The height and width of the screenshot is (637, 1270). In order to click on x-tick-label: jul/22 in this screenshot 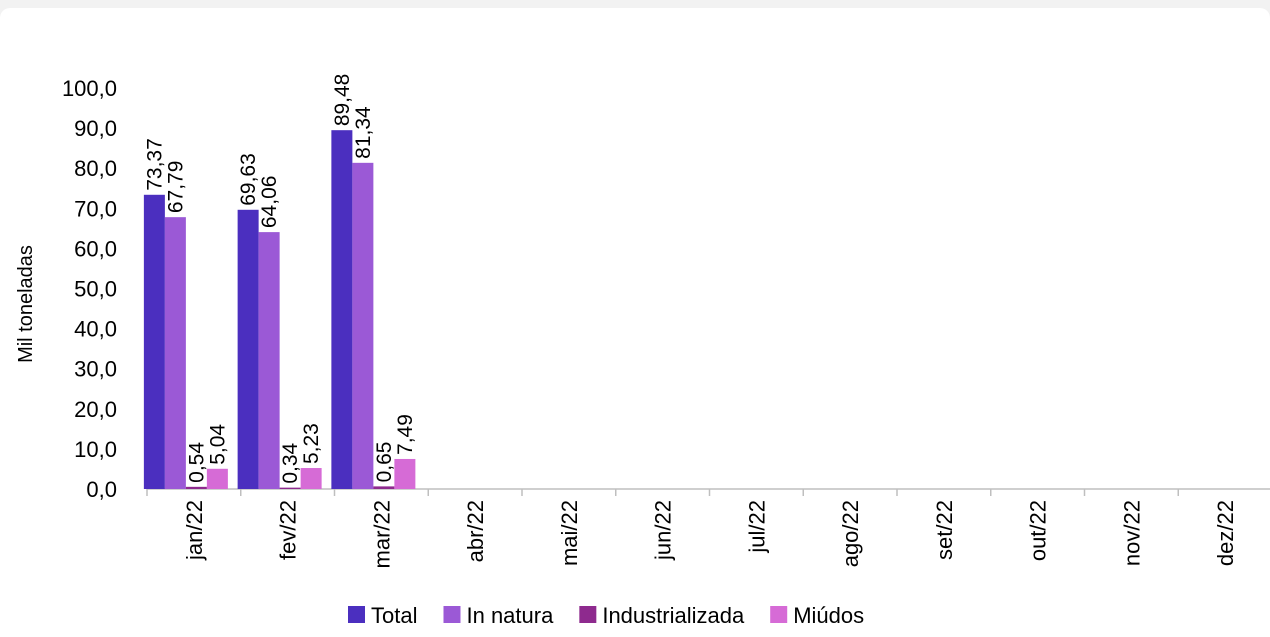, I will do `click(756, 527)`.